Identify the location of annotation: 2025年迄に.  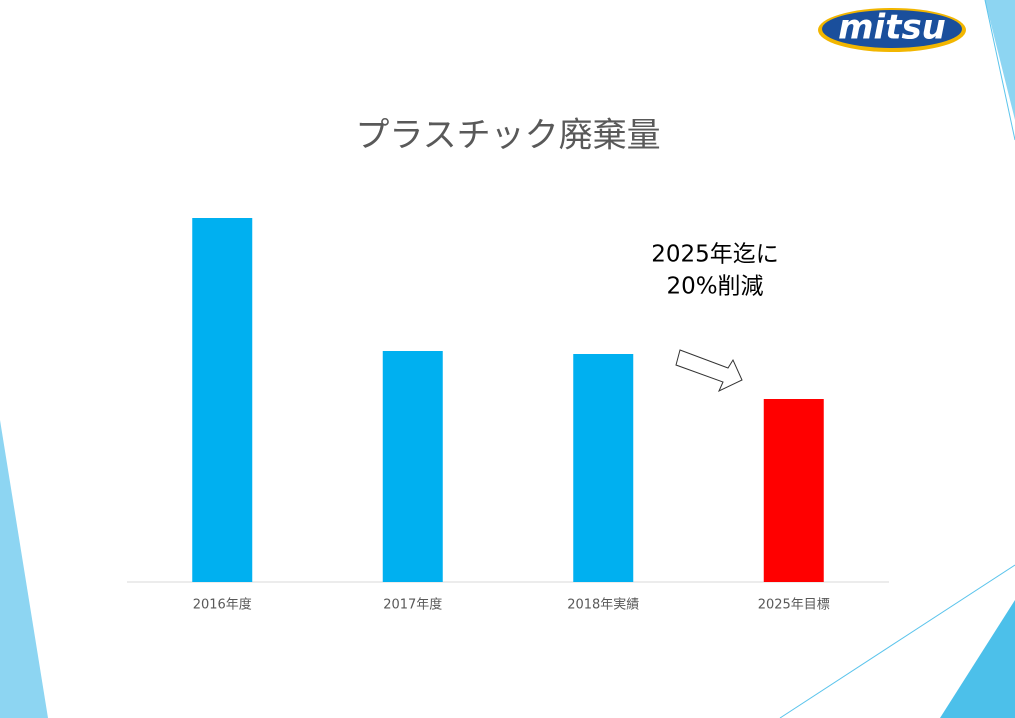
(715, 255).